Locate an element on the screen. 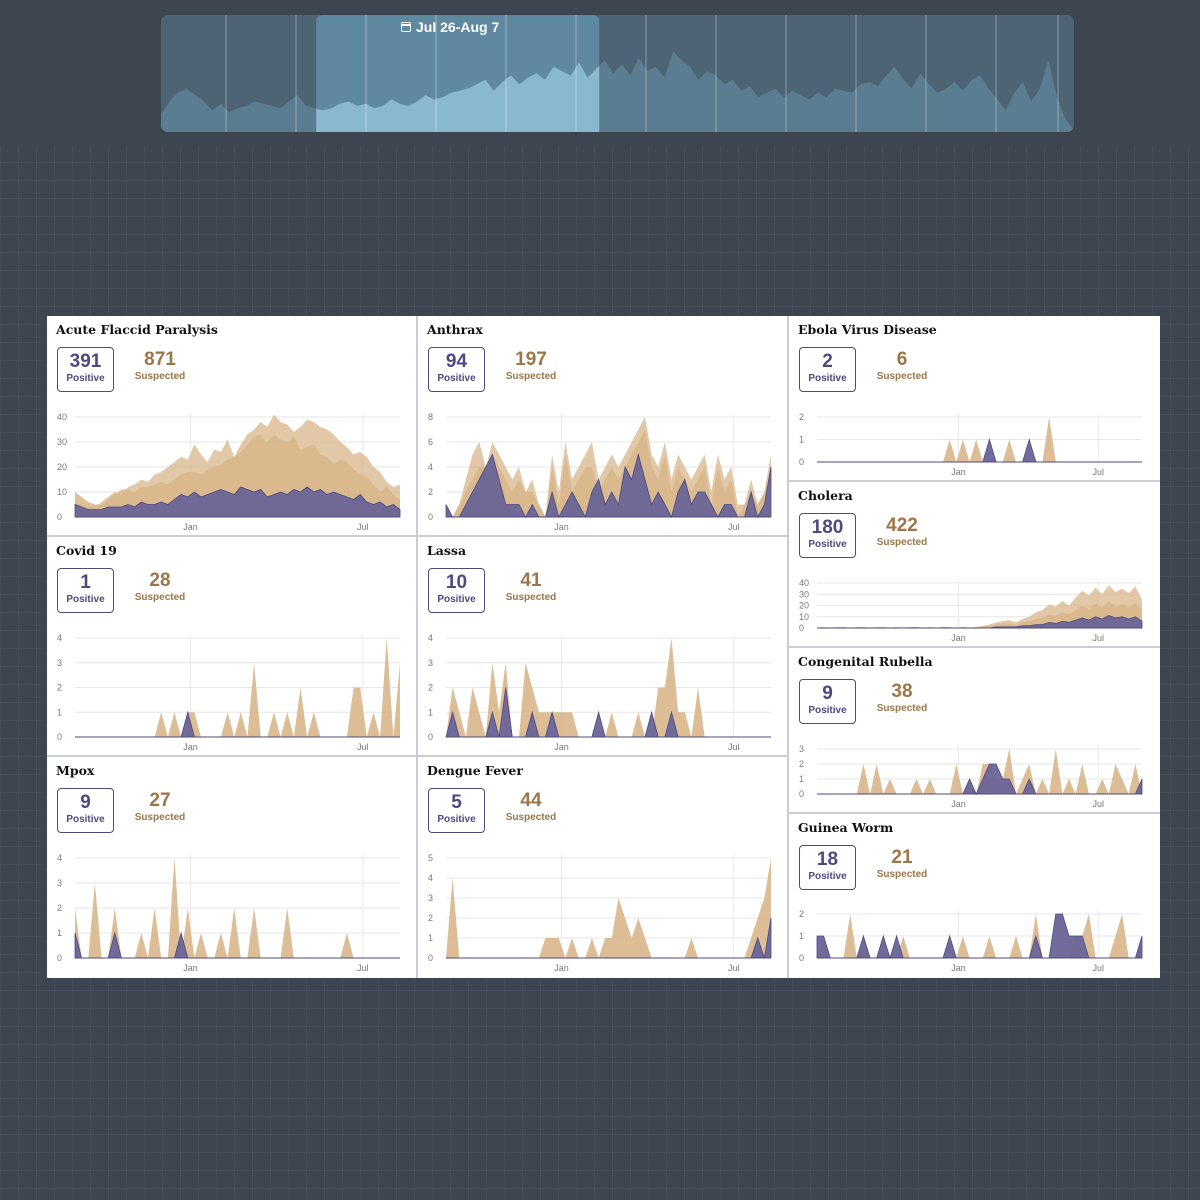  disease-card: Covid 19 1 Positive 28 Suspected 0 1 2 3 4 Jan Jul is located at coordinates (232, 647).